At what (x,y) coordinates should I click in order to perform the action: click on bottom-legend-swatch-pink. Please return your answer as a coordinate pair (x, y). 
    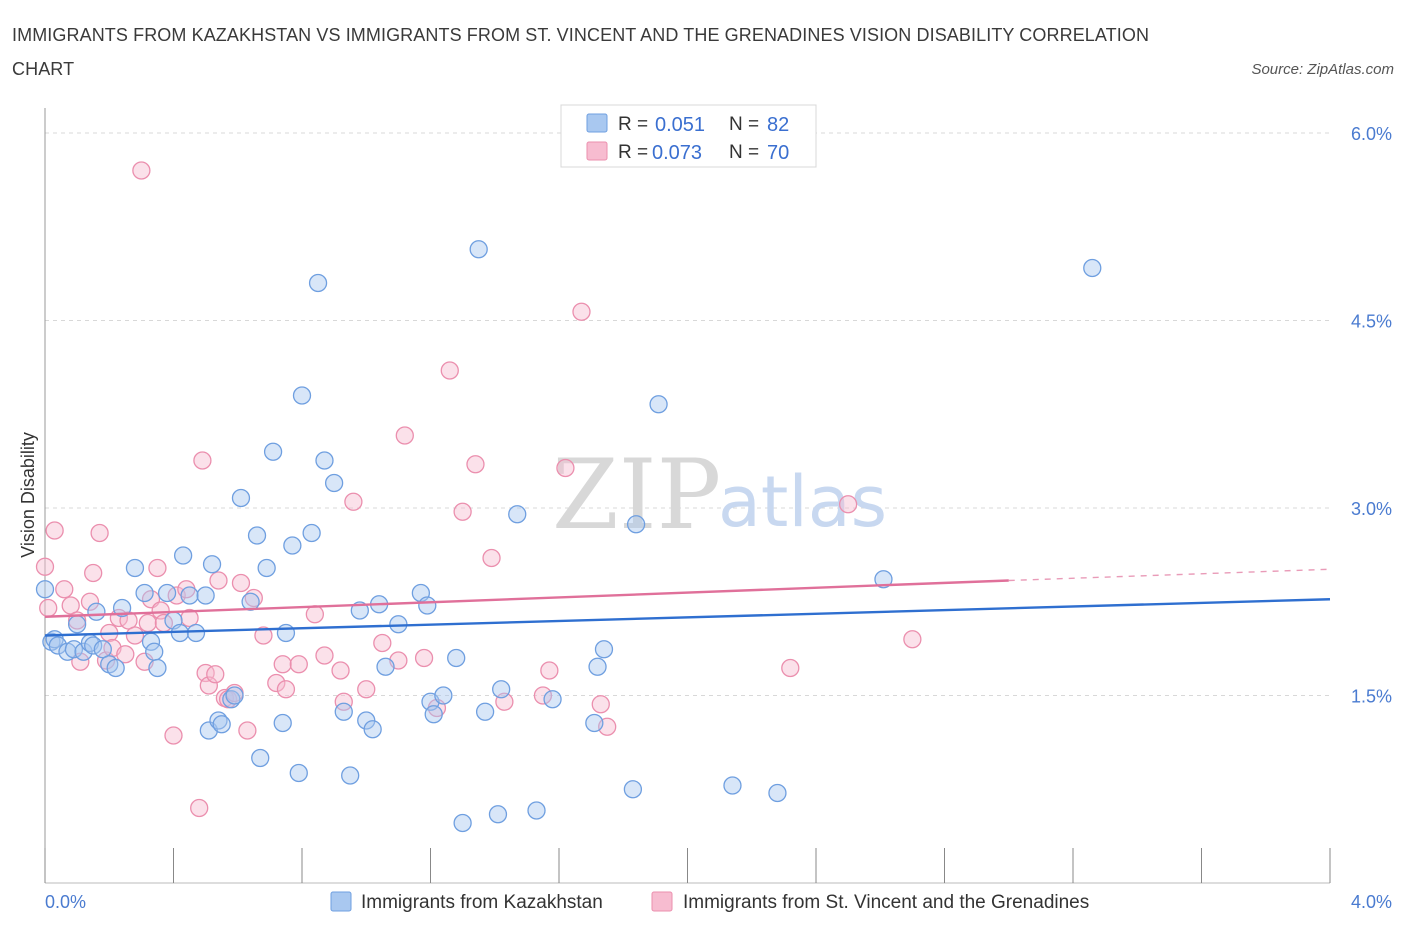
    Looking at the image, I should click on (662, 901).